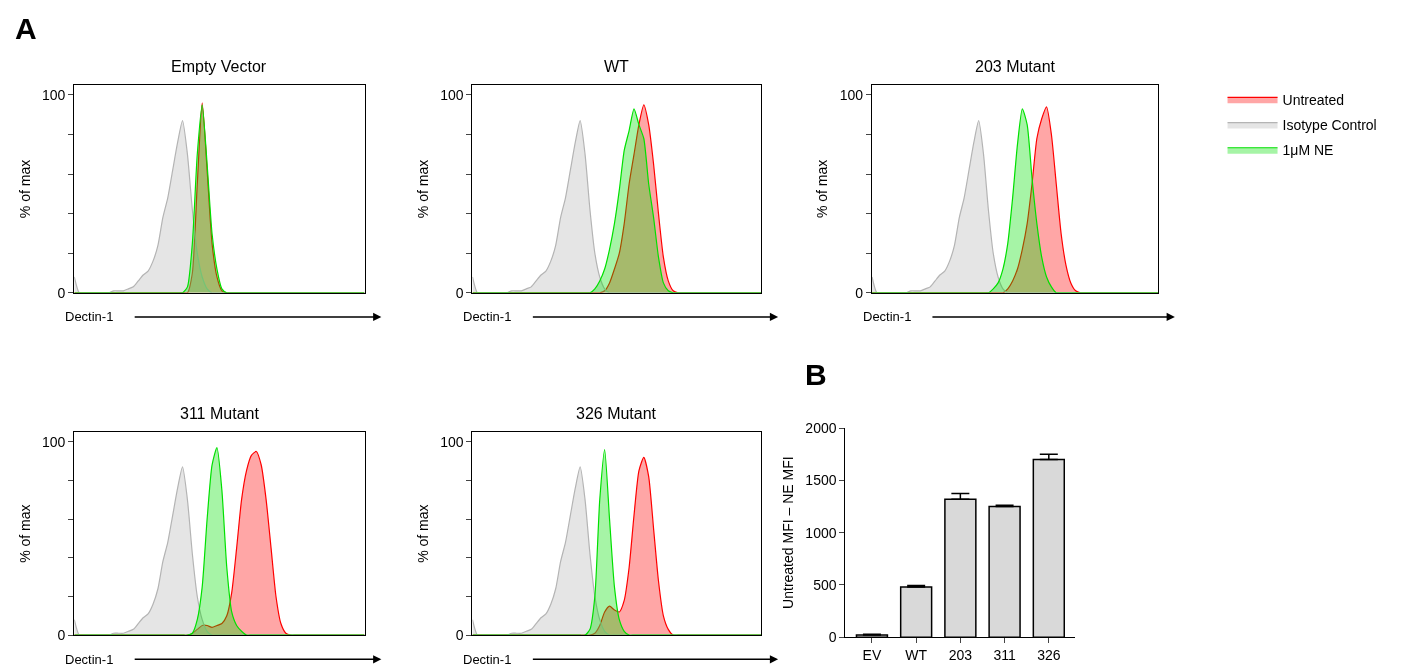 The image size is (1402, 670). I want to click on text: A, so click(26, 28).